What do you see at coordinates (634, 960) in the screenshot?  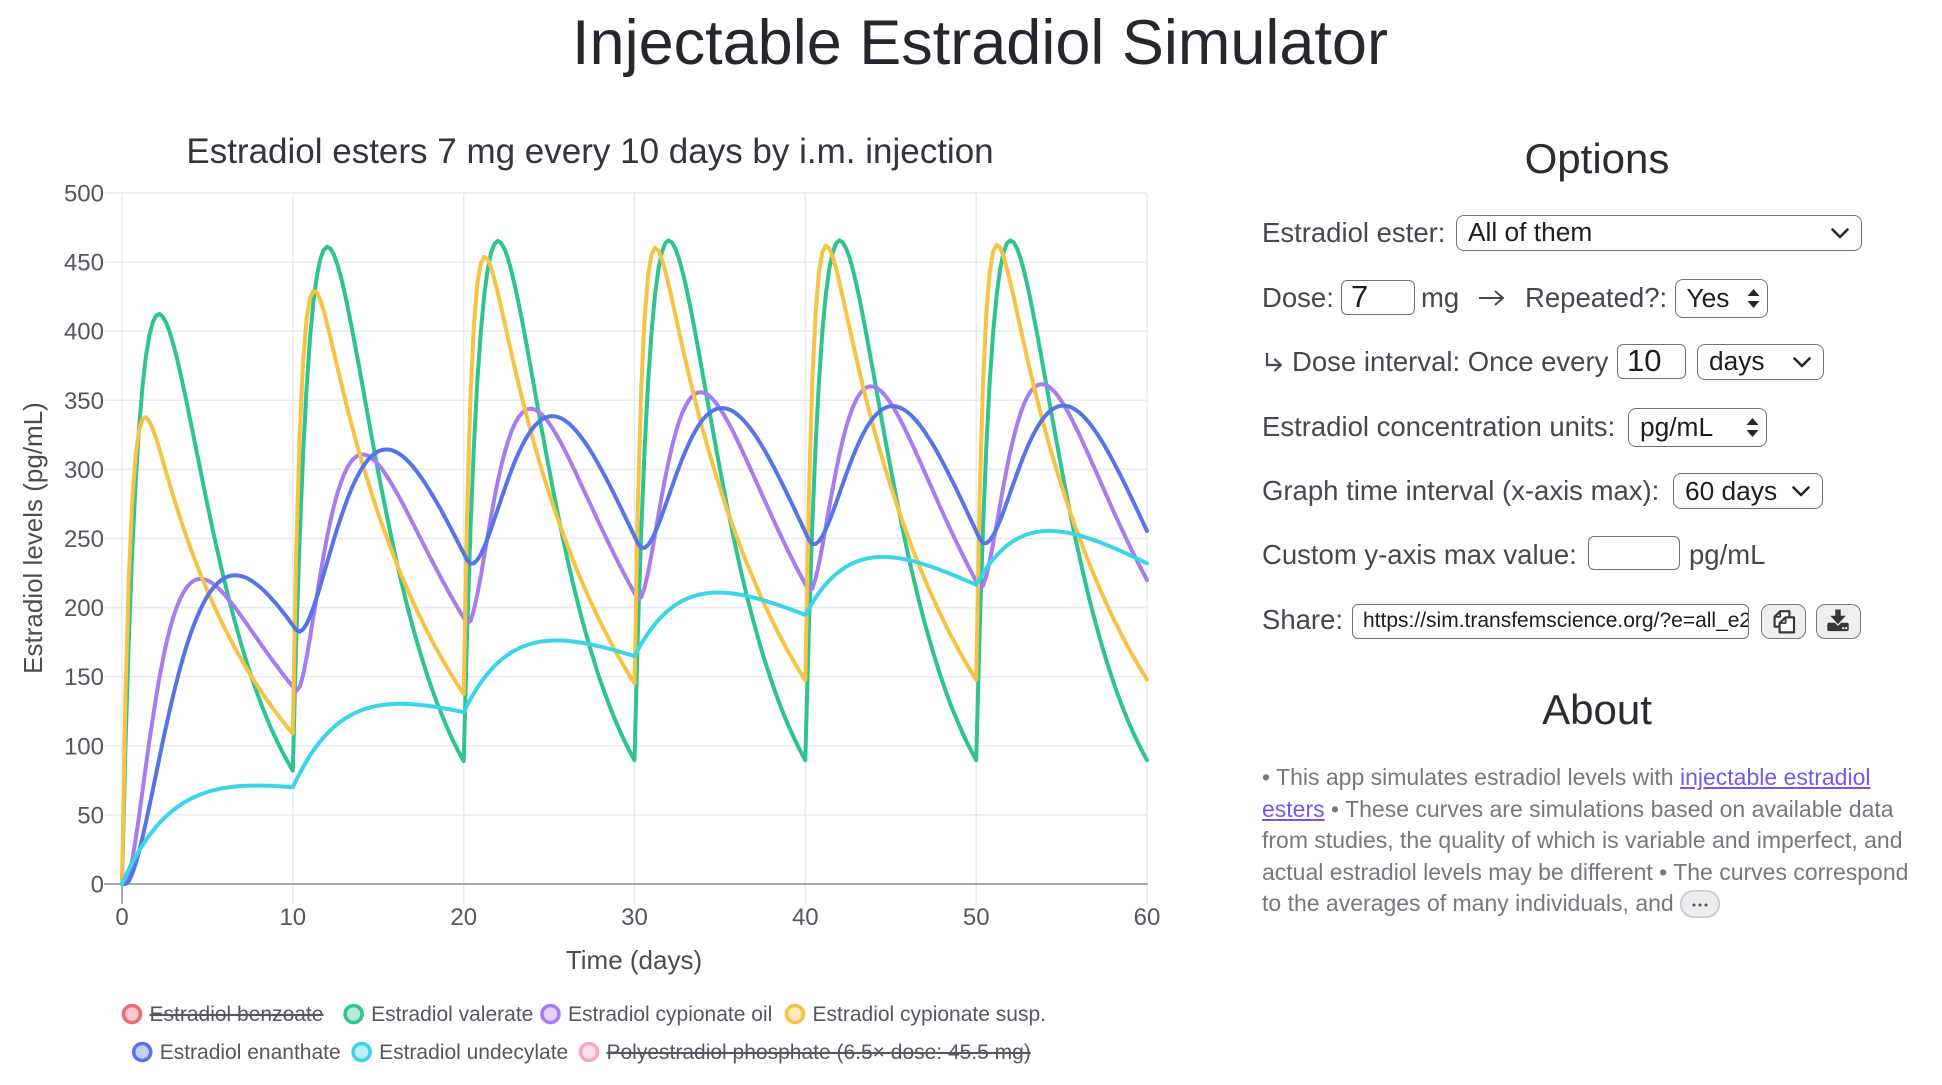 I see `svg-text: Time (days)` at bounding box center [634, 960].